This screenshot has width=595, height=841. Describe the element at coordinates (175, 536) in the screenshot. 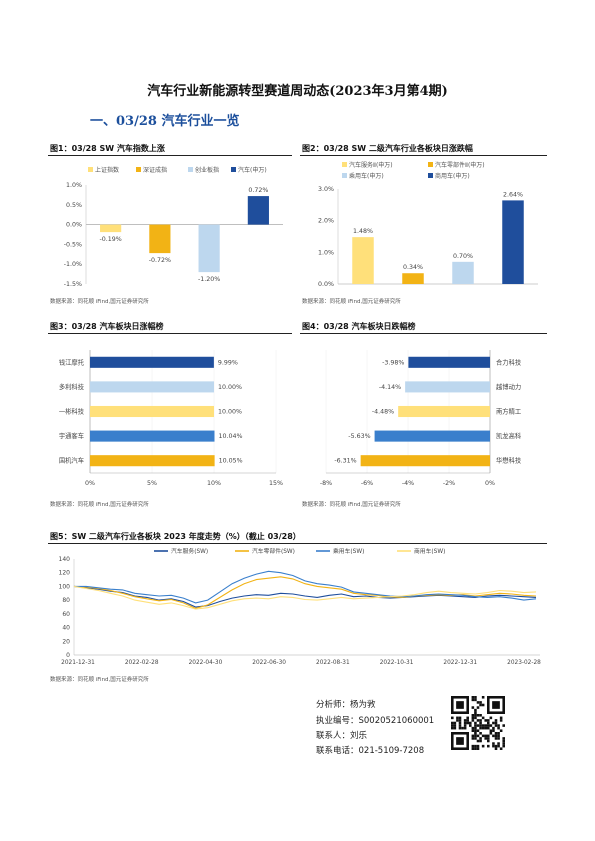

I see `fig5-title: 图5：SW 二级汽车行业各板块 2023 年度走势（%）（截止 03/28）` at that location.